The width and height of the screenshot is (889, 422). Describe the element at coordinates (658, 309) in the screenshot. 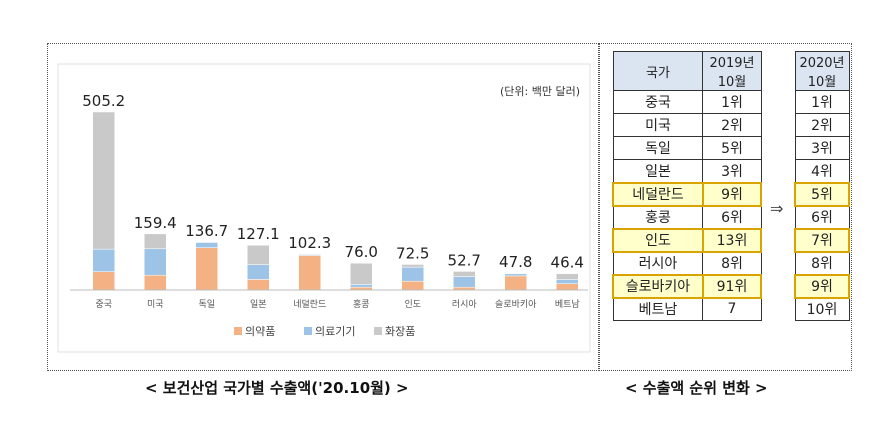

I see `ranking-country: 베트남` at that location.